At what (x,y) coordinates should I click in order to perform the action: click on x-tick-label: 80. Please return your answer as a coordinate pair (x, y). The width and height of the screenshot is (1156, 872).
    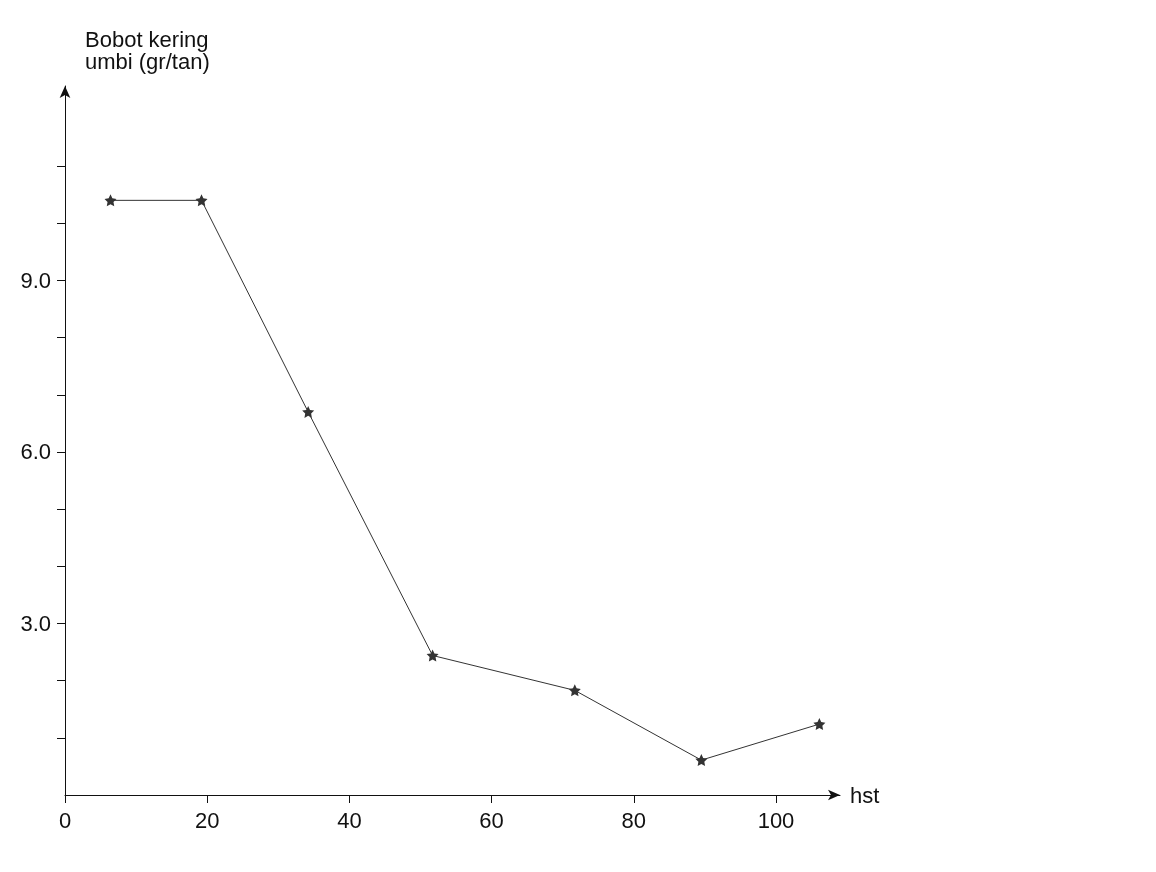
    Looking at the image, I should click on (634, 820).